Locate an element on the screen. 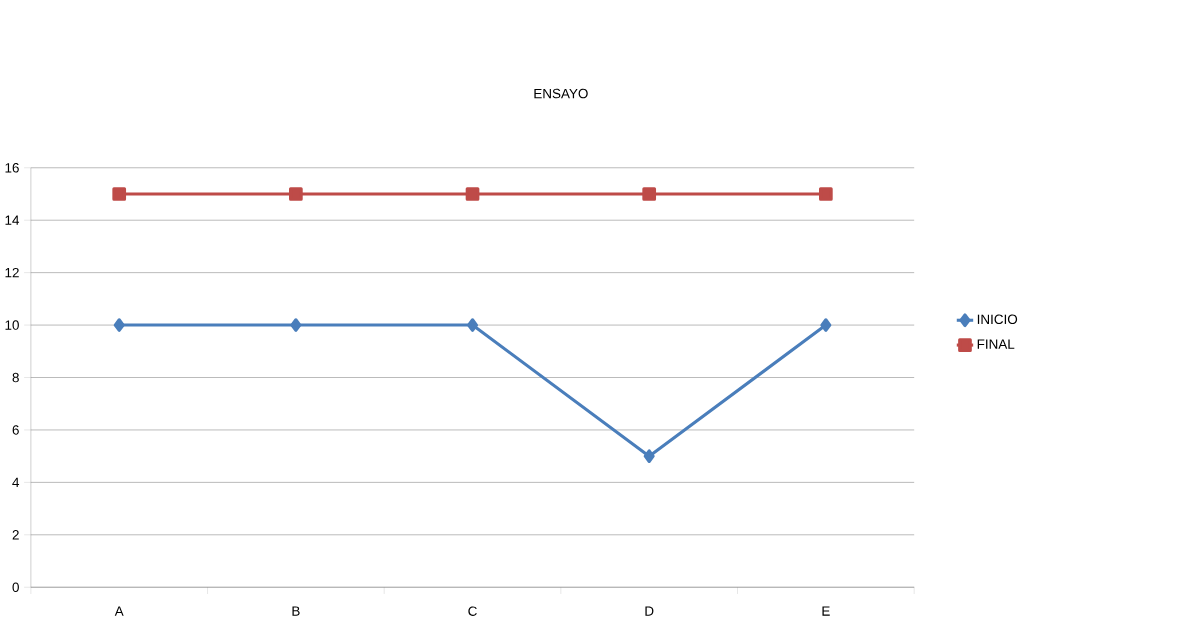  x-tick-label: B is located at coordinates (296, 611).